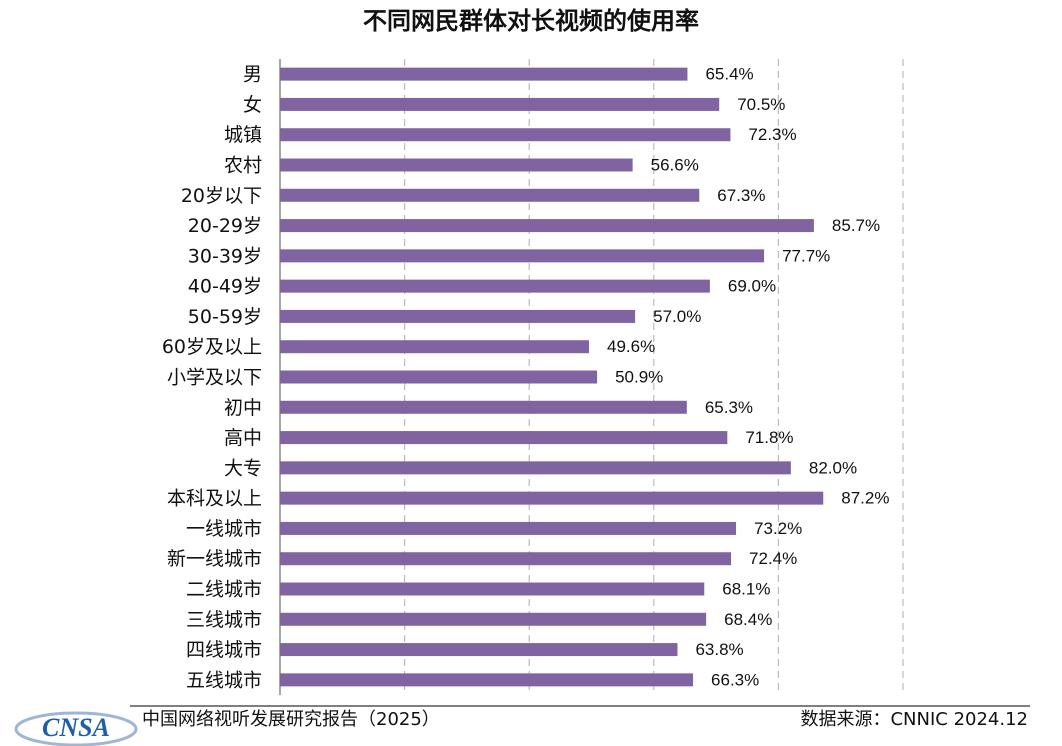  I want to click on value-label: 70.5%, so click(761, 104).